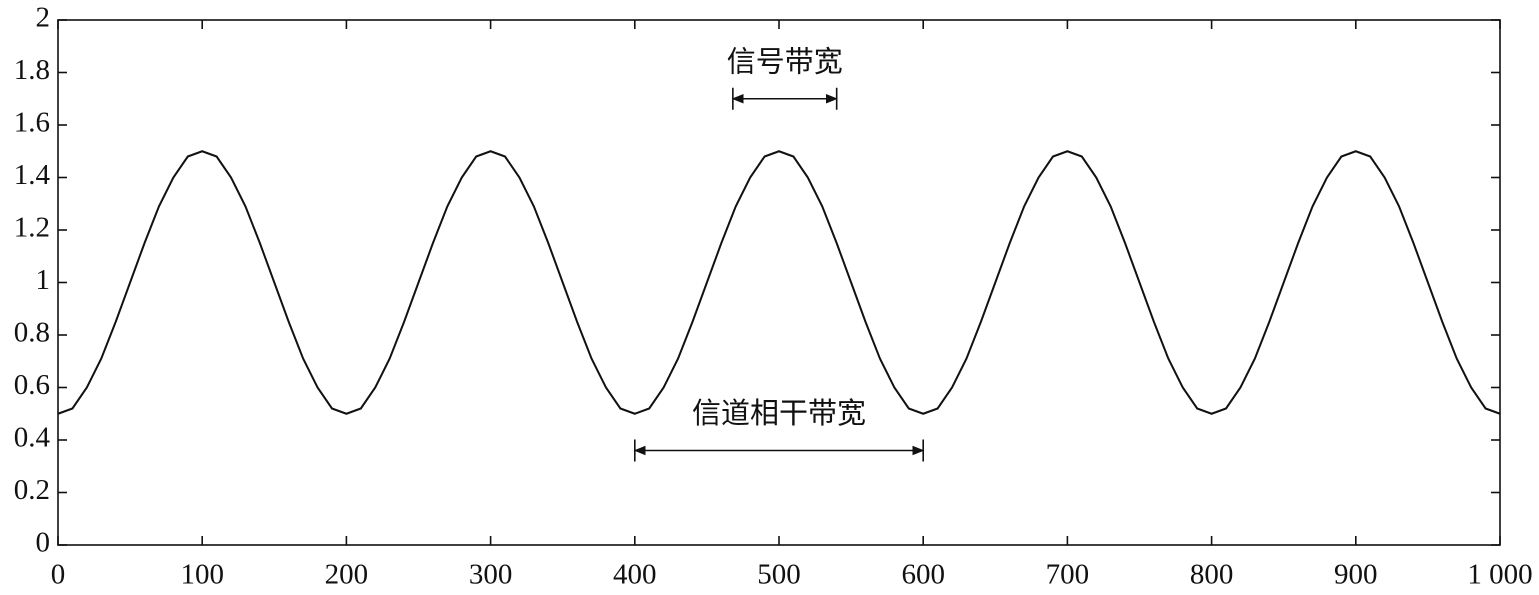 The height and width of the screenshot is (595, 1539). Describe the element at coordinates (779, 413) in the screenshot. I see `annotation-label: 信道相干带宽` at that location.